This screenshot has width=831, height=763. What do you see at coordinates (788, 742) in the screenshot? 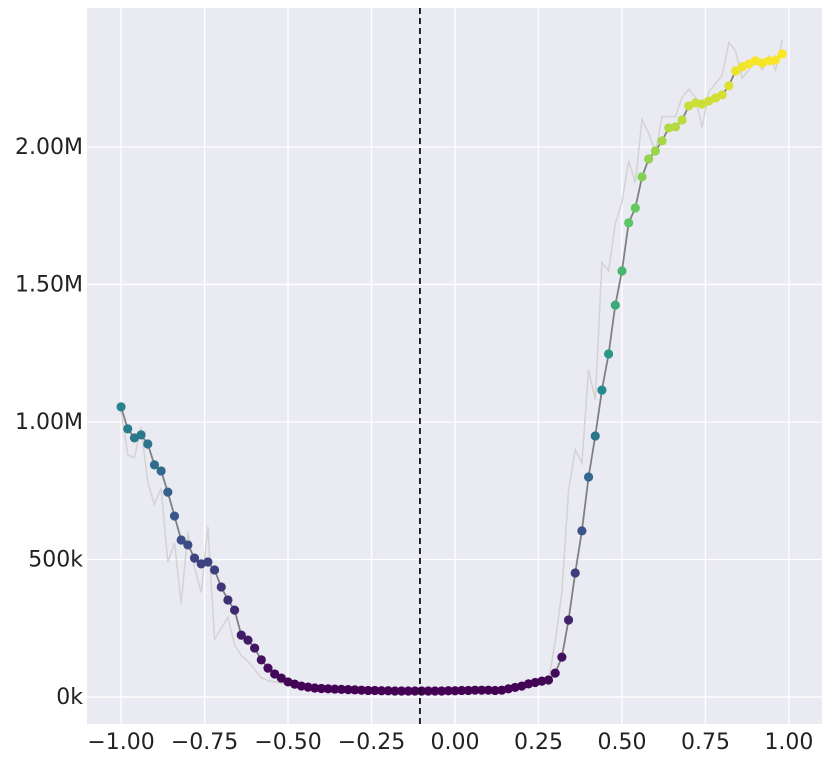
I see `x-tick-label: 1.00` at bounding box center [788, 742].